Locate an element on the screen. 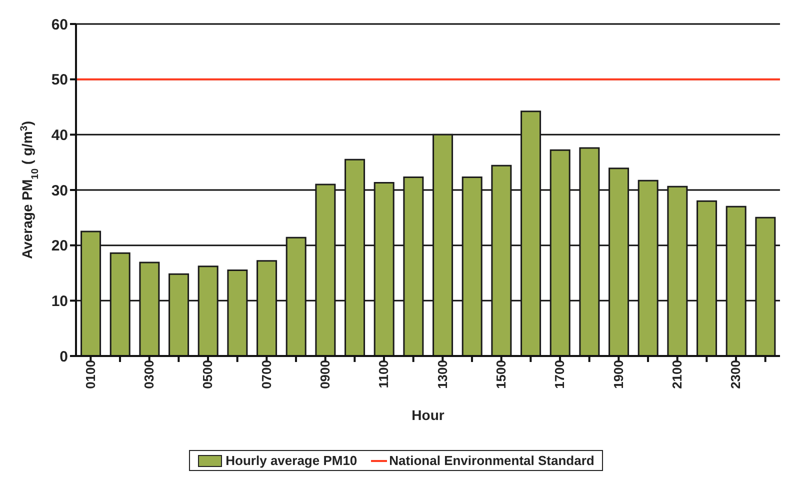  y-tick-label: 60 is located at coordinates (59, 25).